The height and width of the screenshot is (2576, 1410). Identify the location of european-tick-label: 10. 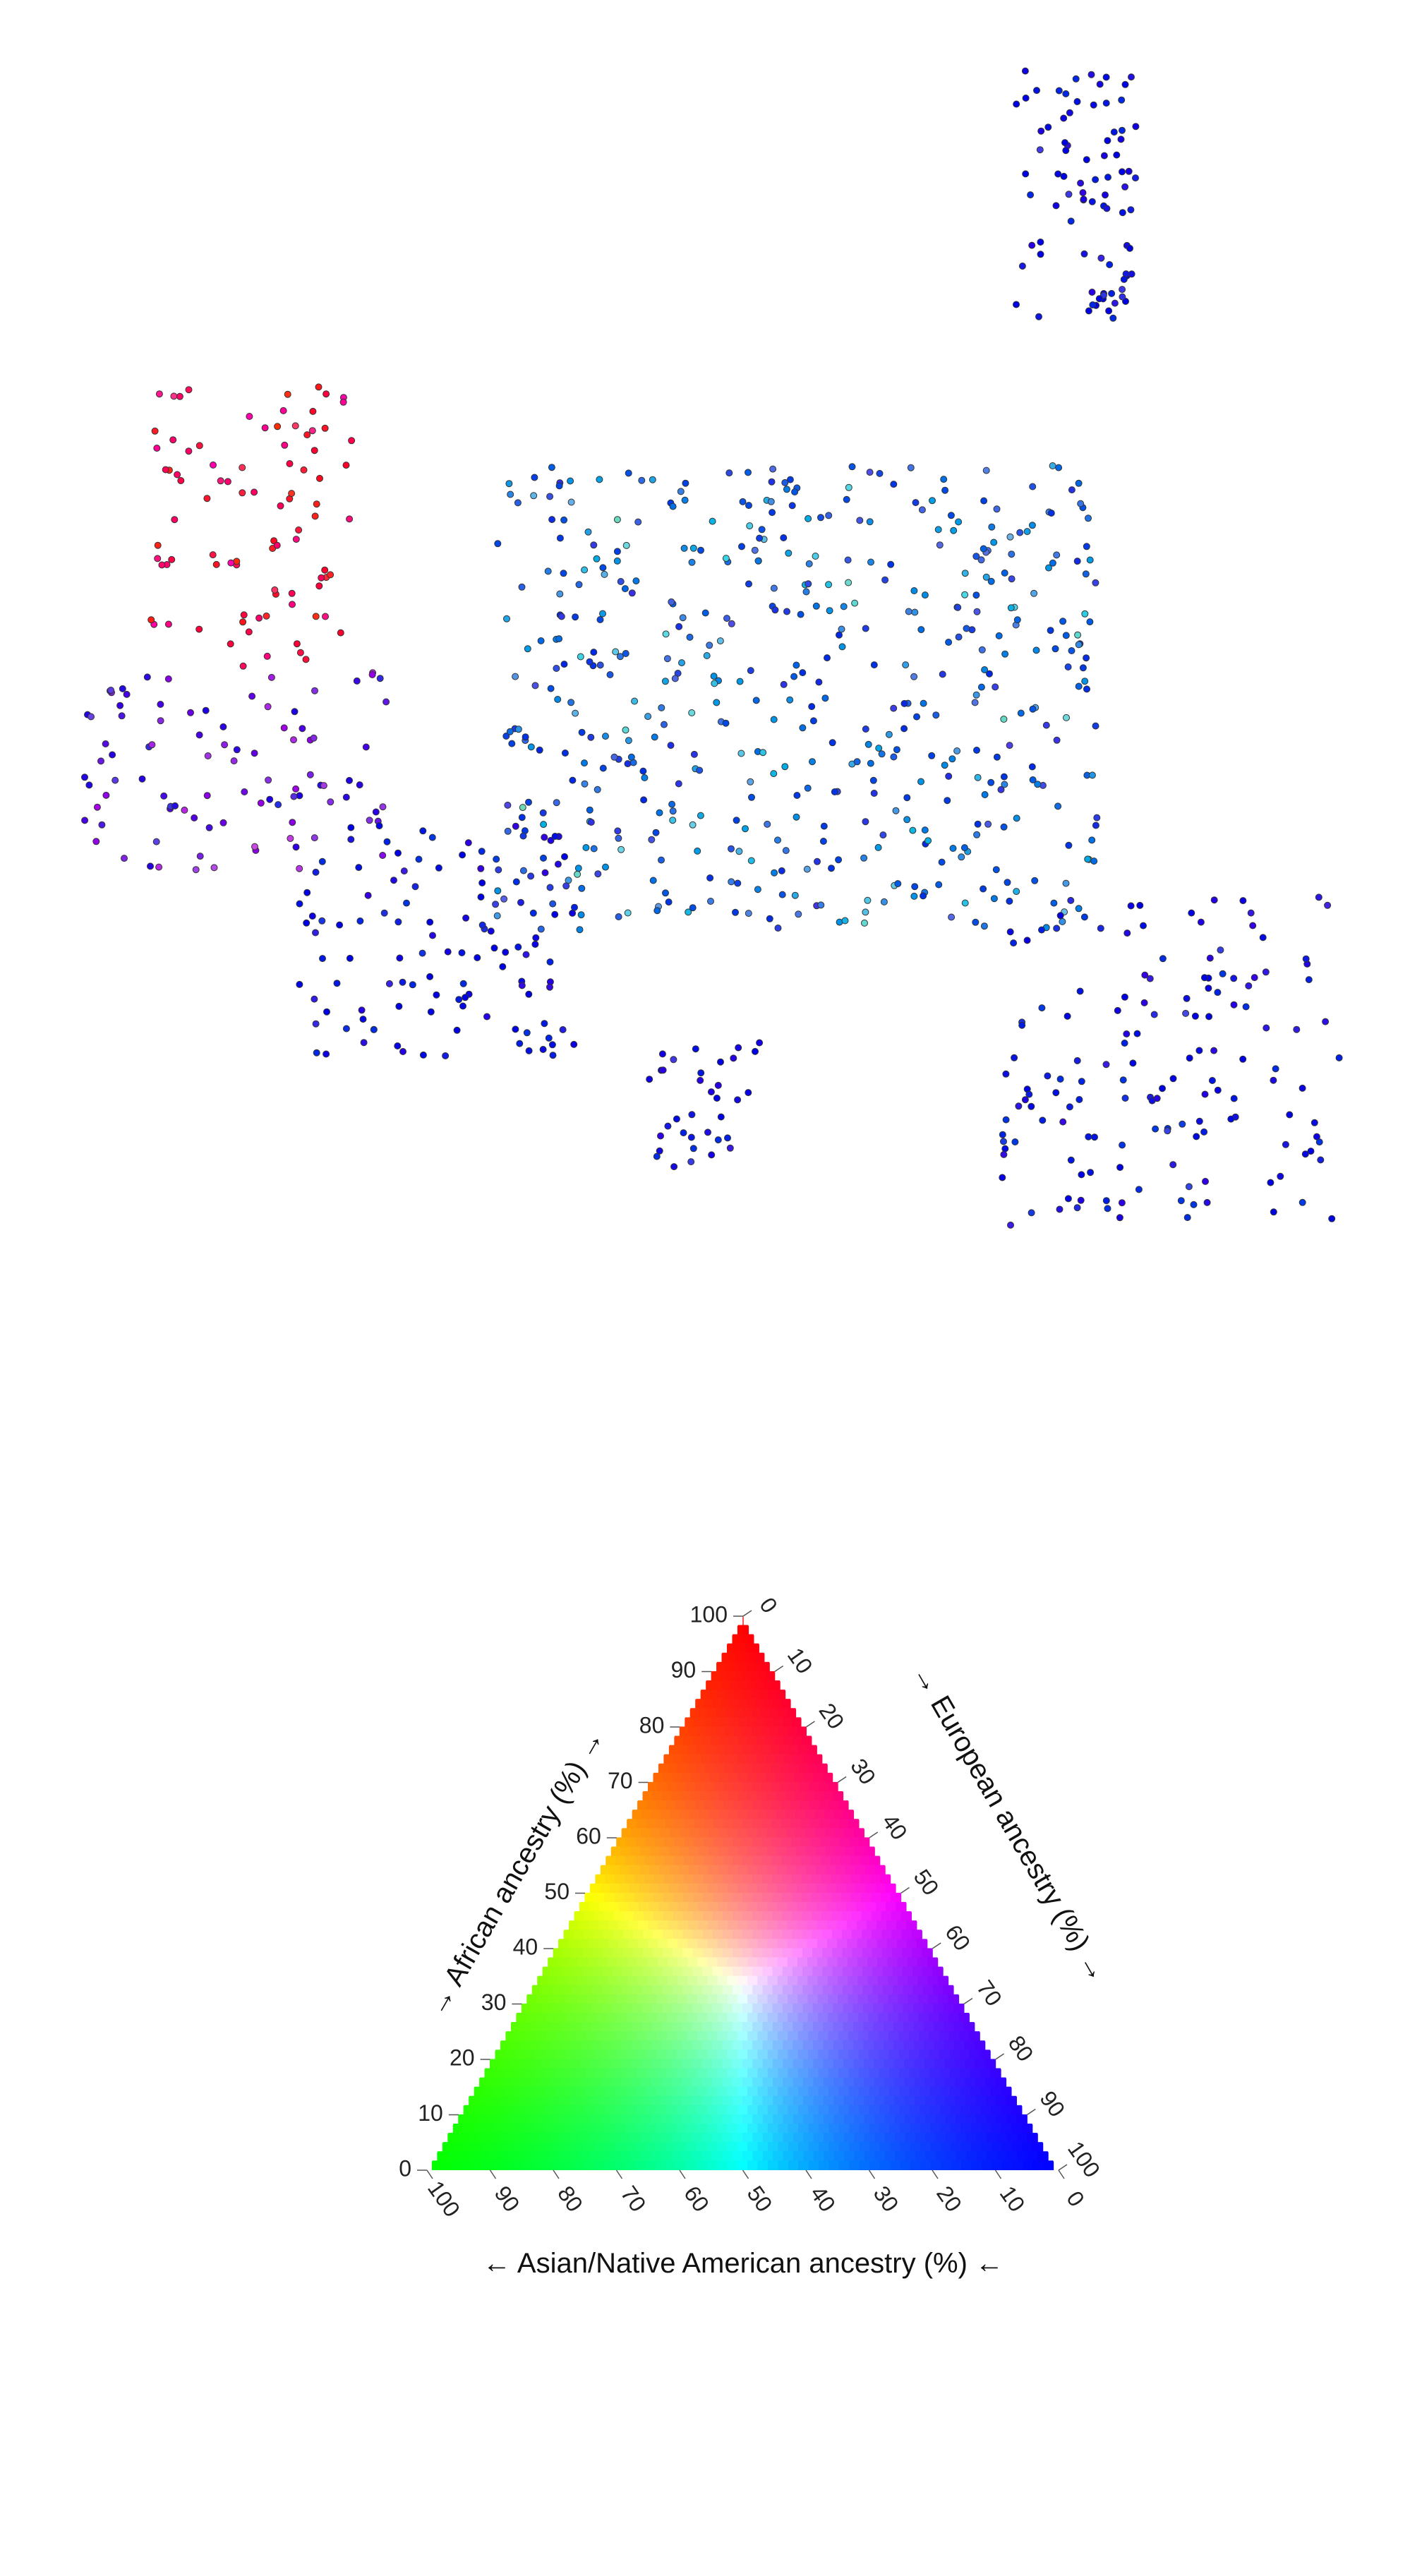
(800, 1660).